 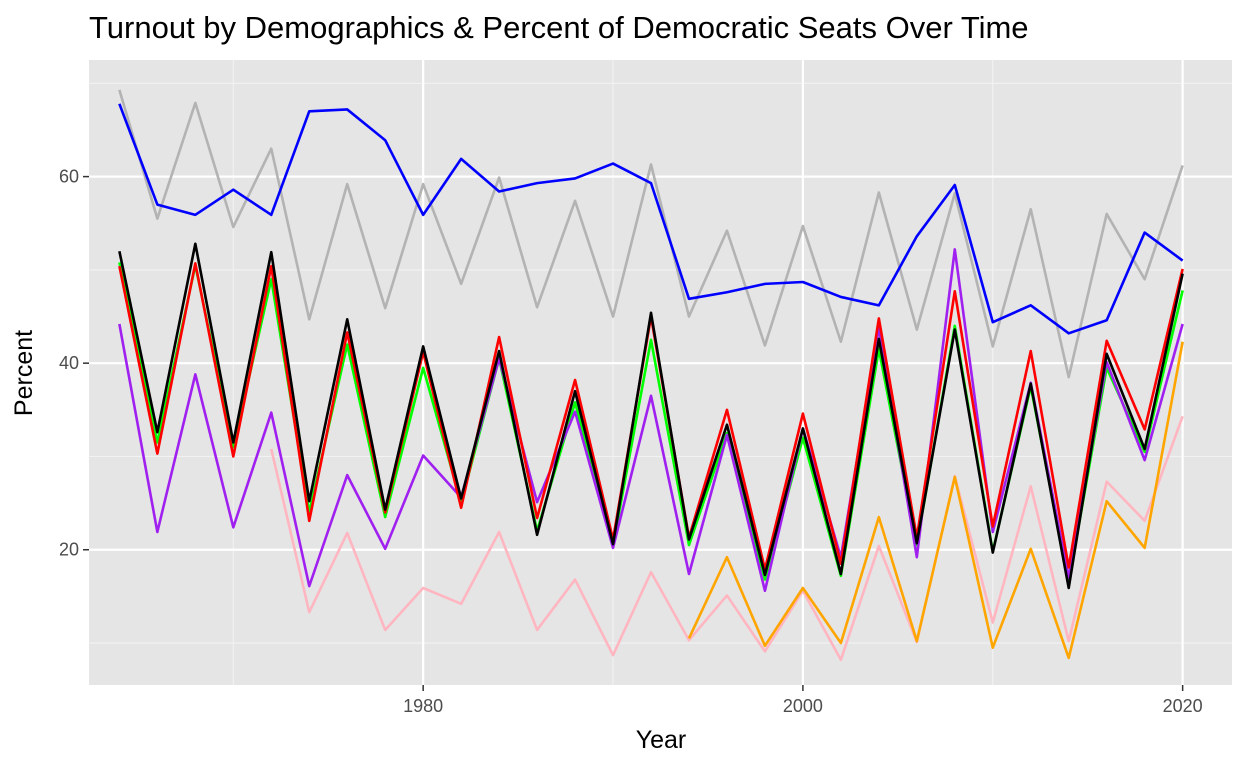 I want to click on x-tick-label: 1980, so click(x=423, y=706).